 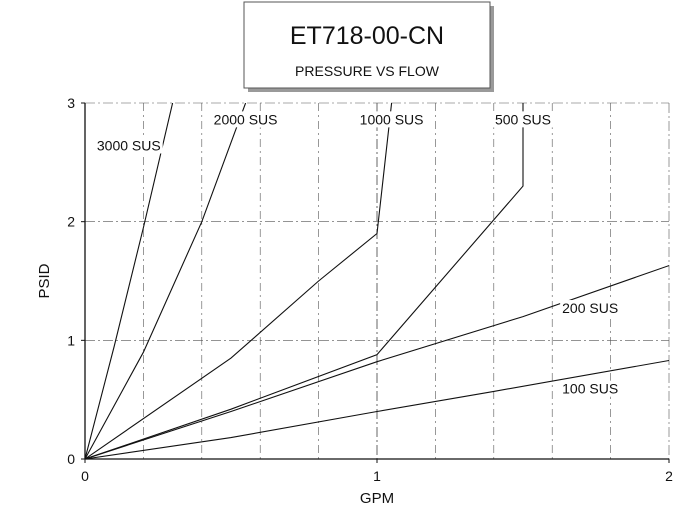 I want to click on series-label-bg-100-sus, so click(x=590, y=388).